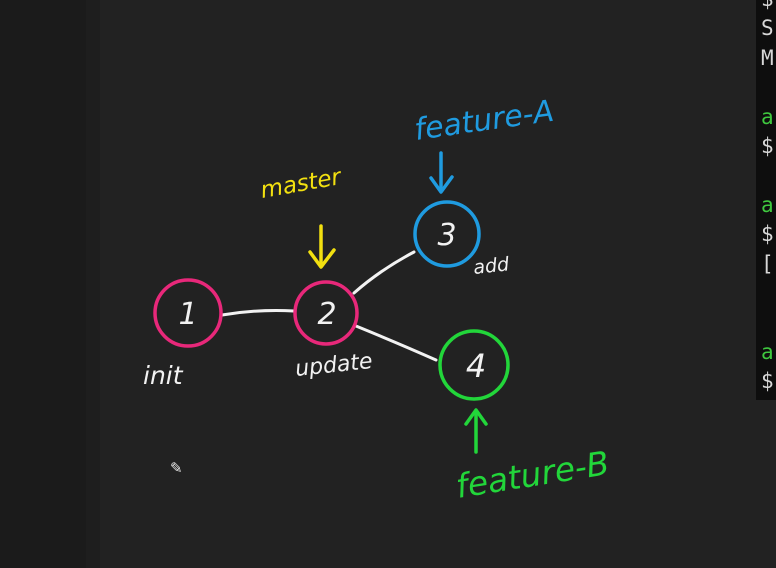  I want to click on commit-node-2: 2, so click(326, 313).